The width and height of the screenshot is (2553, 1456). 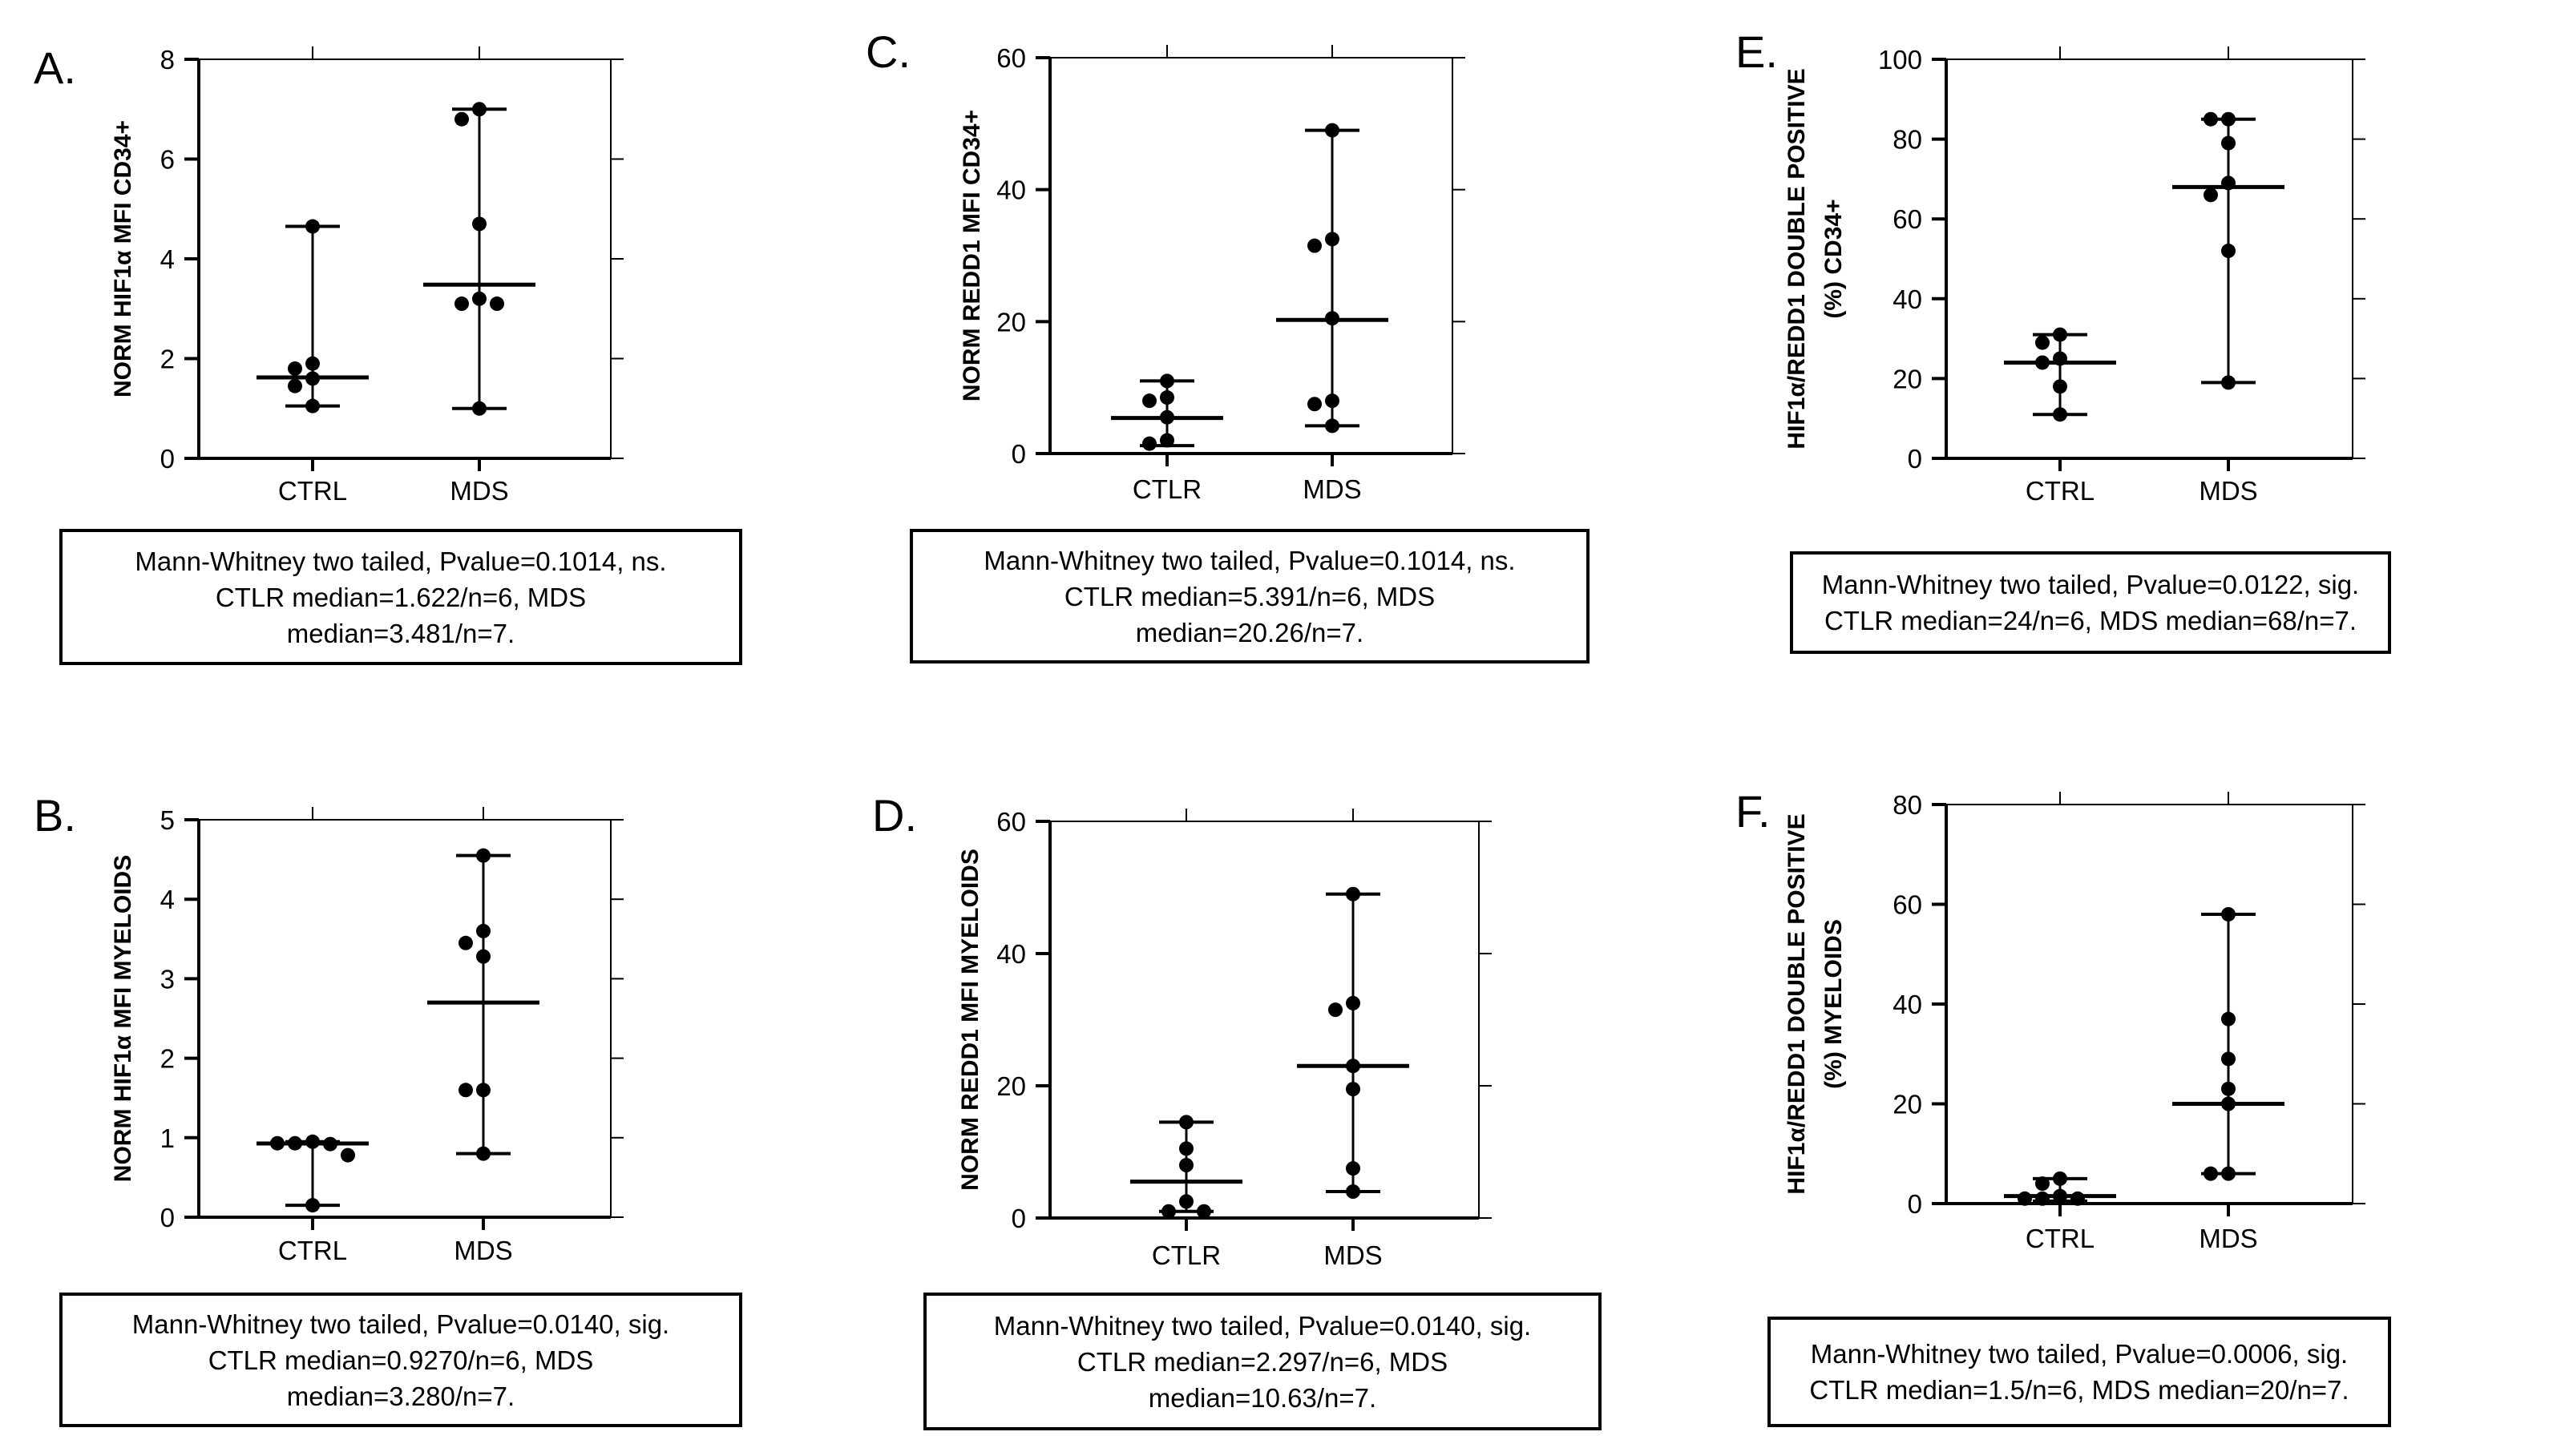 I want to click on chart-f-category-label: MDS, so click(x=2228, y=1239).